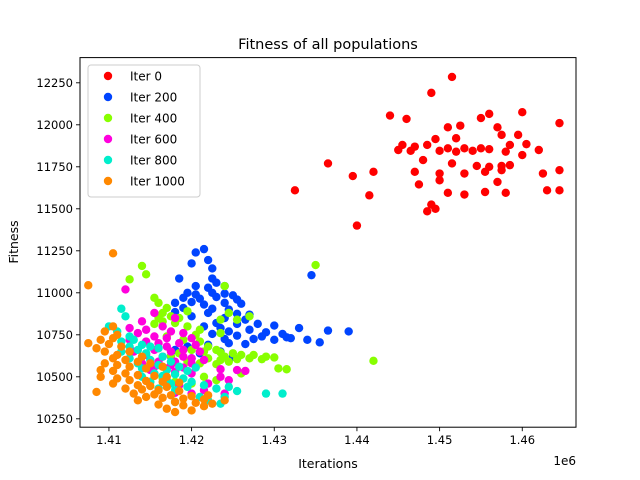 The image size is (640, 480). Describe the element at coordinates (54, 377) in the screenshot. I see `y-tick-label: 10500` at that location.